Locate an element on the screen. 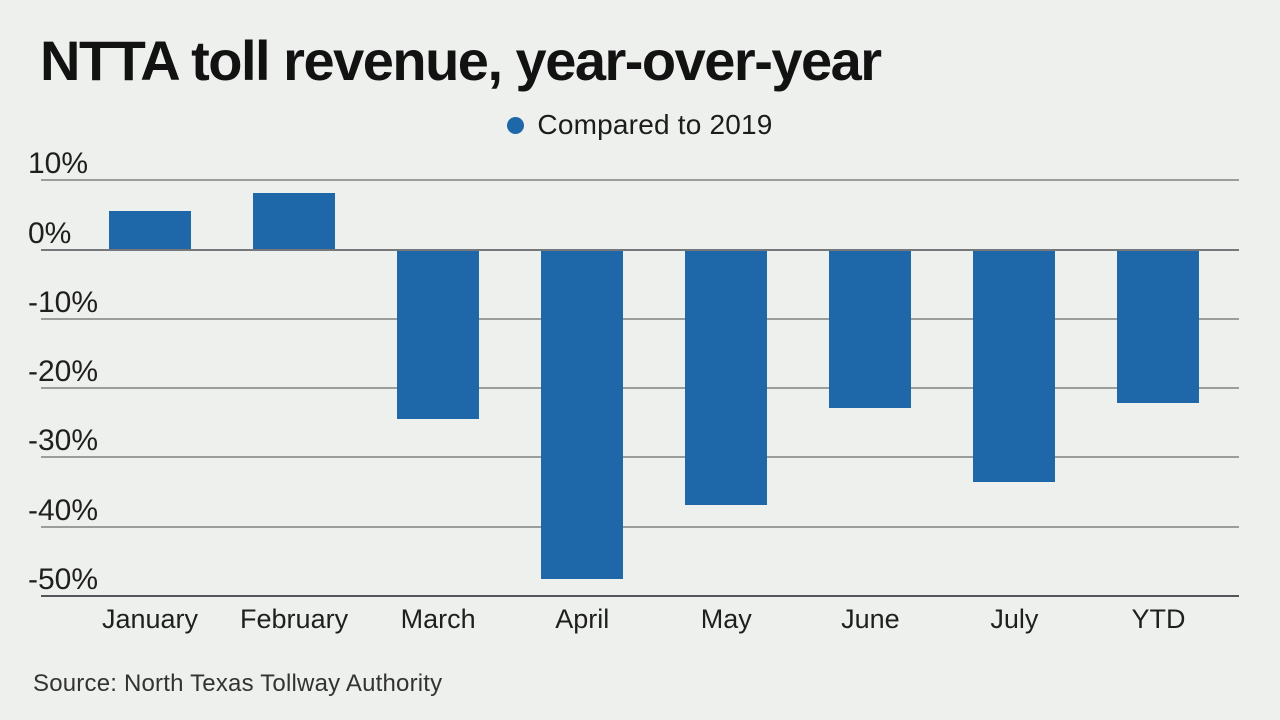 Image resolution: width=1280 pixels, height=720 pixels. x-tick-label: January is located at coordinates (150, 619).